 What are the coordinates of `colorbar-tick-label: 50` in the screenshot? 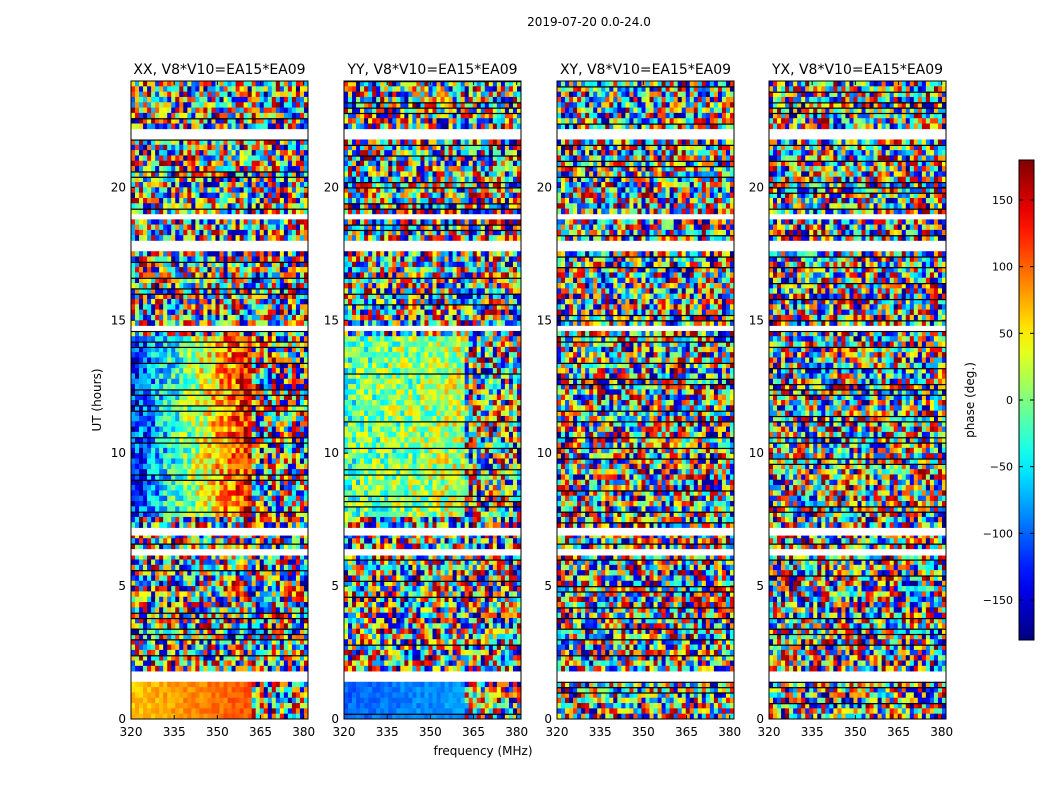 It's located at (1006, 333).